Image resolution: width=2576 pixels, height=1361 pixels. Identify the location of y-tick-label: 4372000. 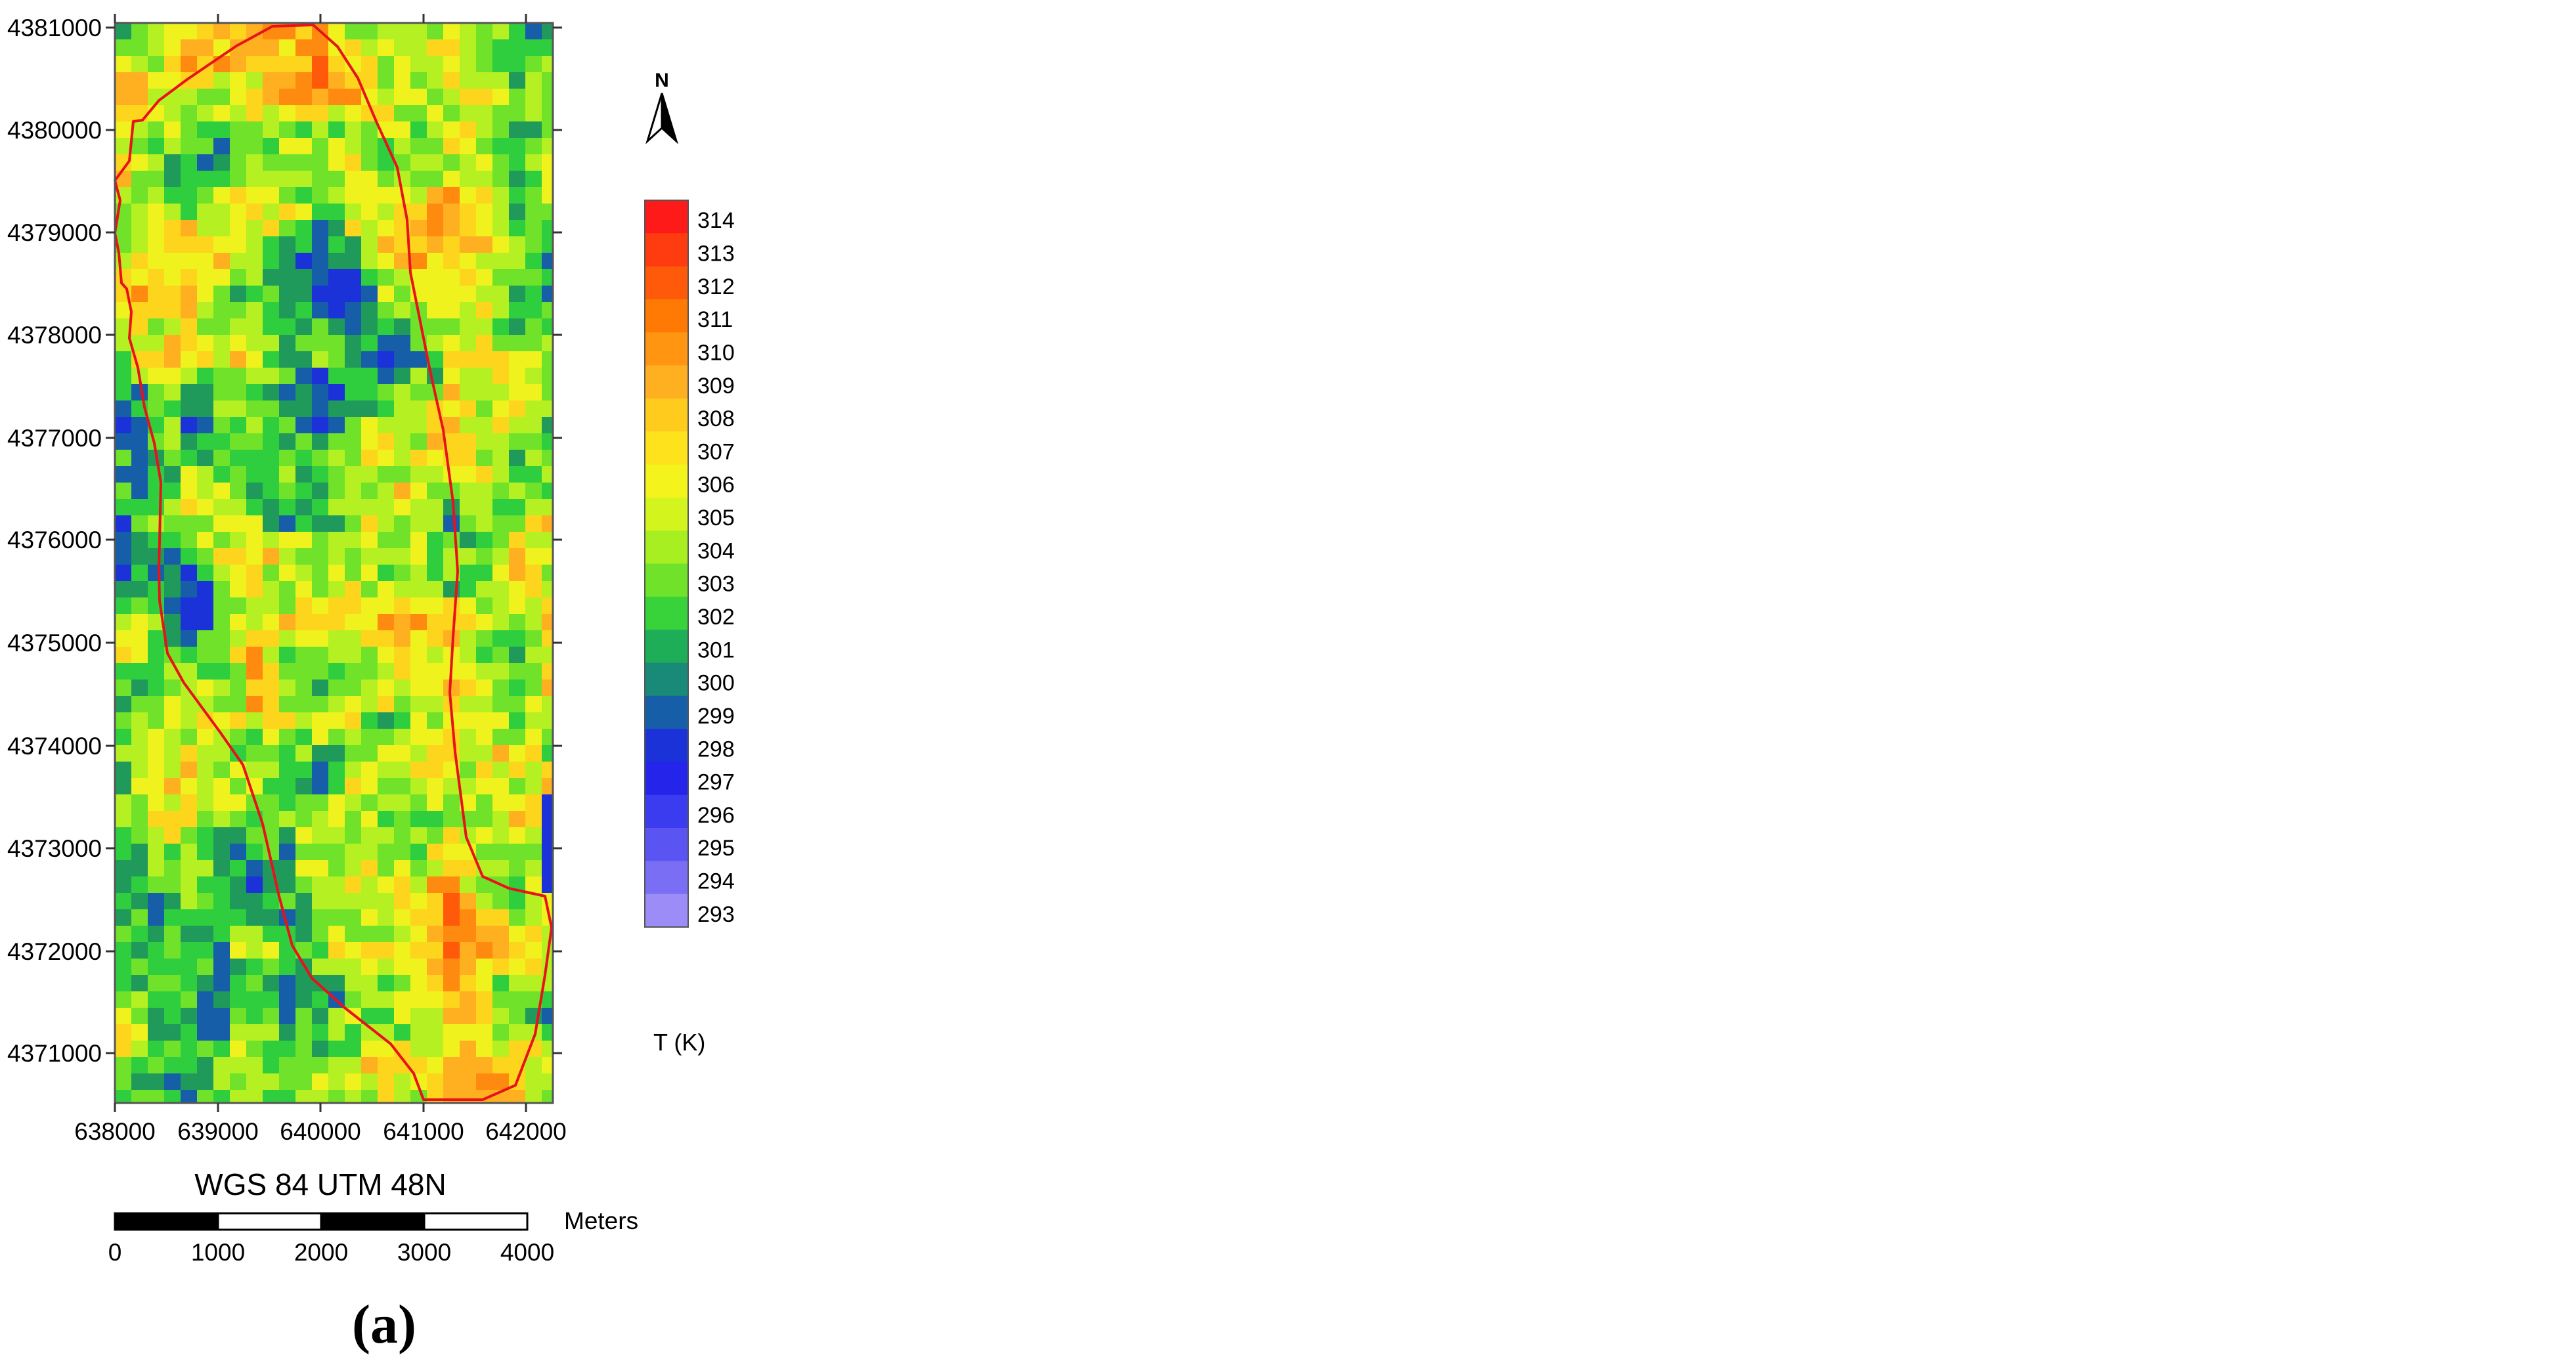
(1866, 952).